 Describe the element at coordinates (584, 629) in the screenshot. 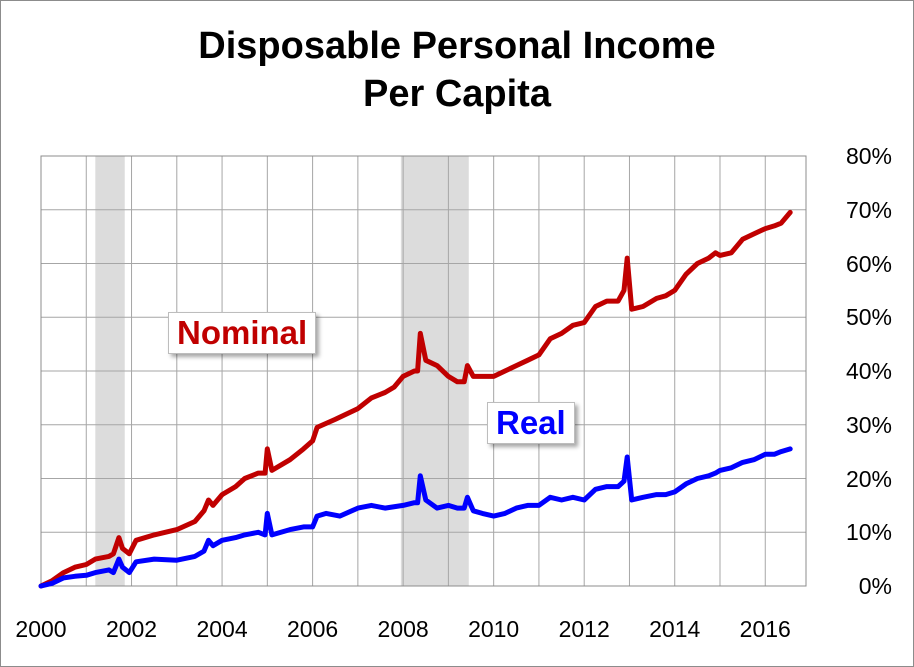

I see `x-tick-label: 2012` at that location.